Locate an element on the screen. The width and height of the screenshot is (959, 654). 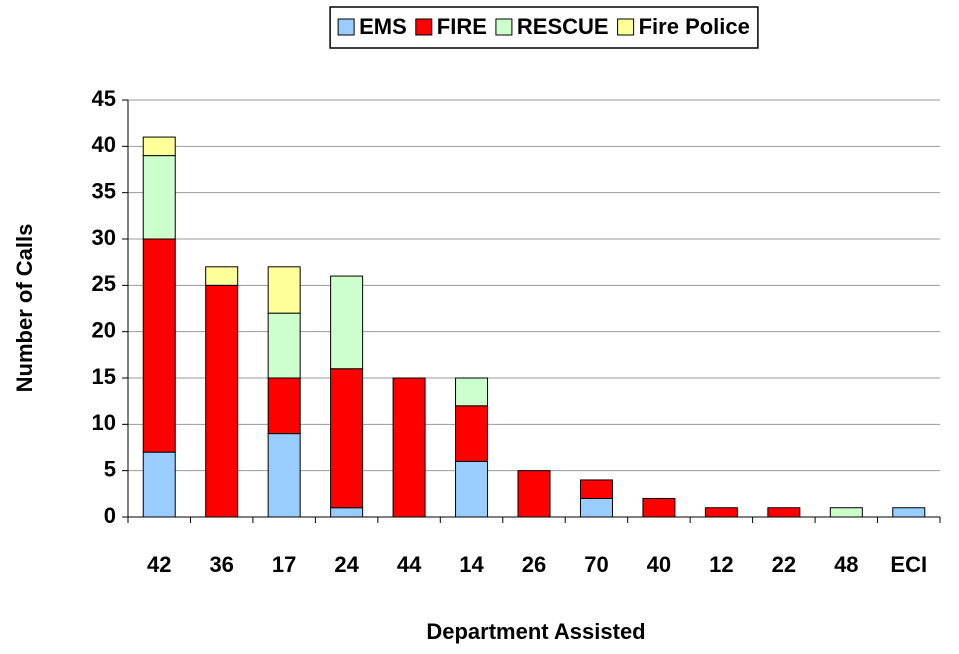
y-tick-label: 35 is located at coordinates (104, 190).